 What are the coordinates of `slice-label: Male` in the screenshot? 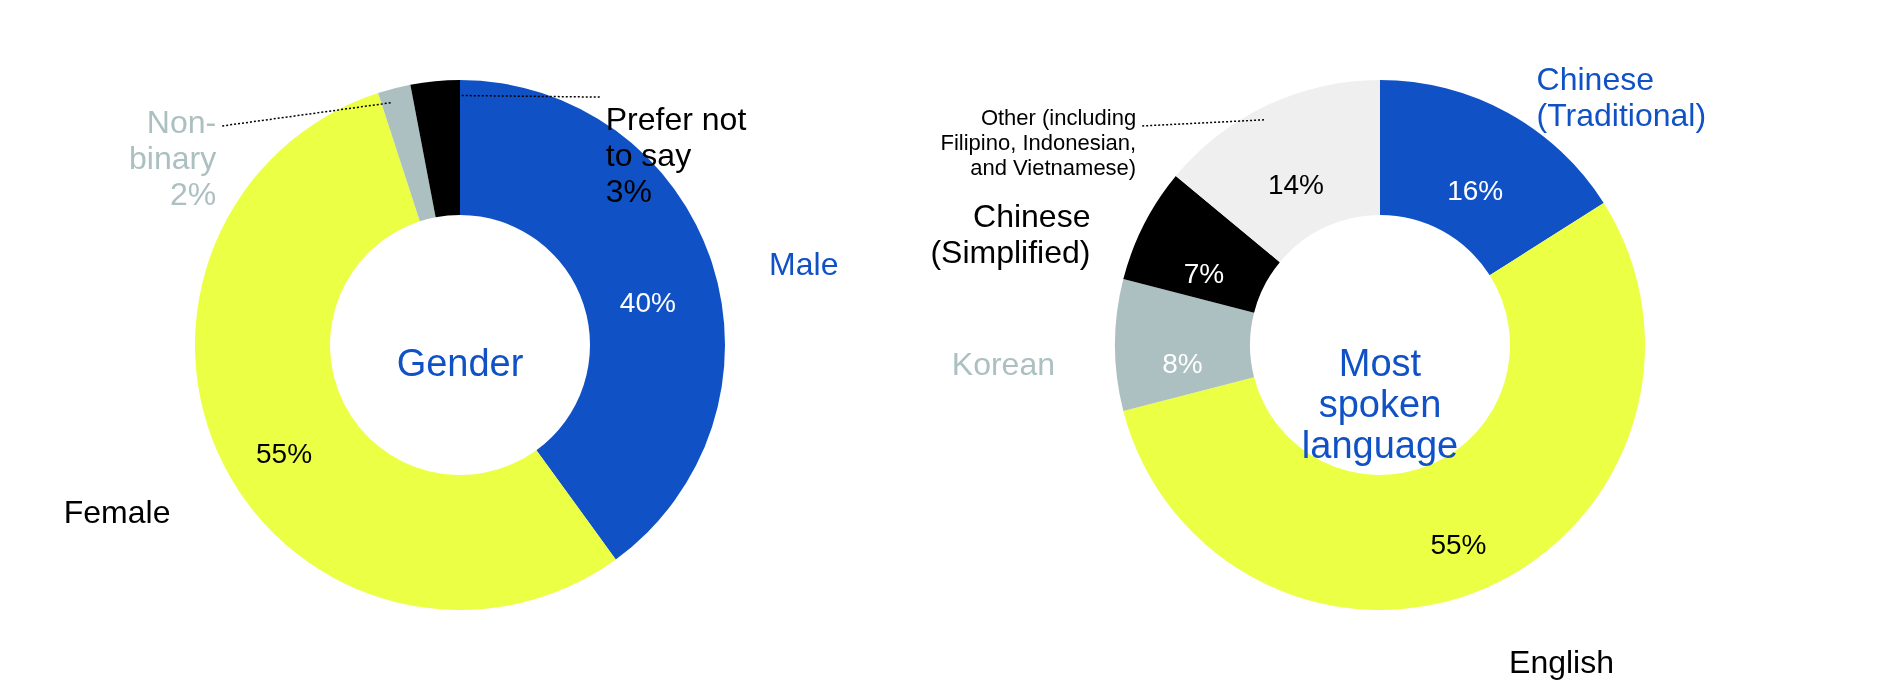 It's located at (804, 263).